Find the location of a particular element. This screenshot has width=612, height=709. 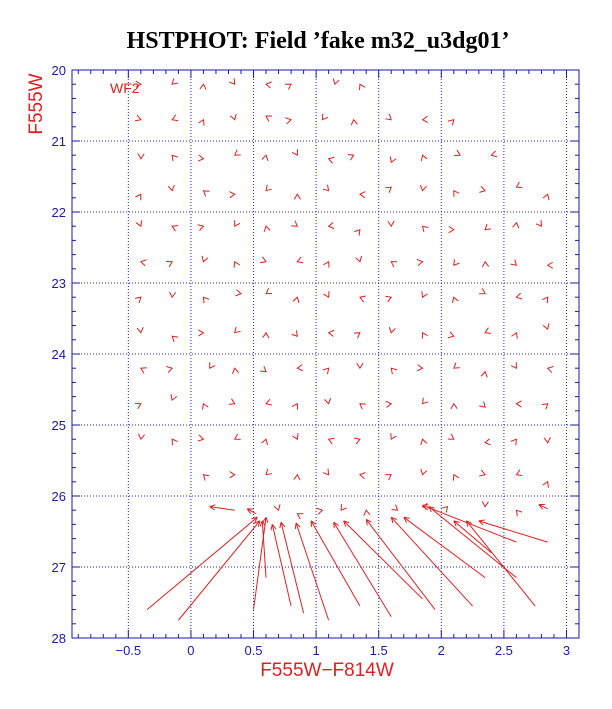

y-tick-label: 22 is located at coordinates (59, 212).